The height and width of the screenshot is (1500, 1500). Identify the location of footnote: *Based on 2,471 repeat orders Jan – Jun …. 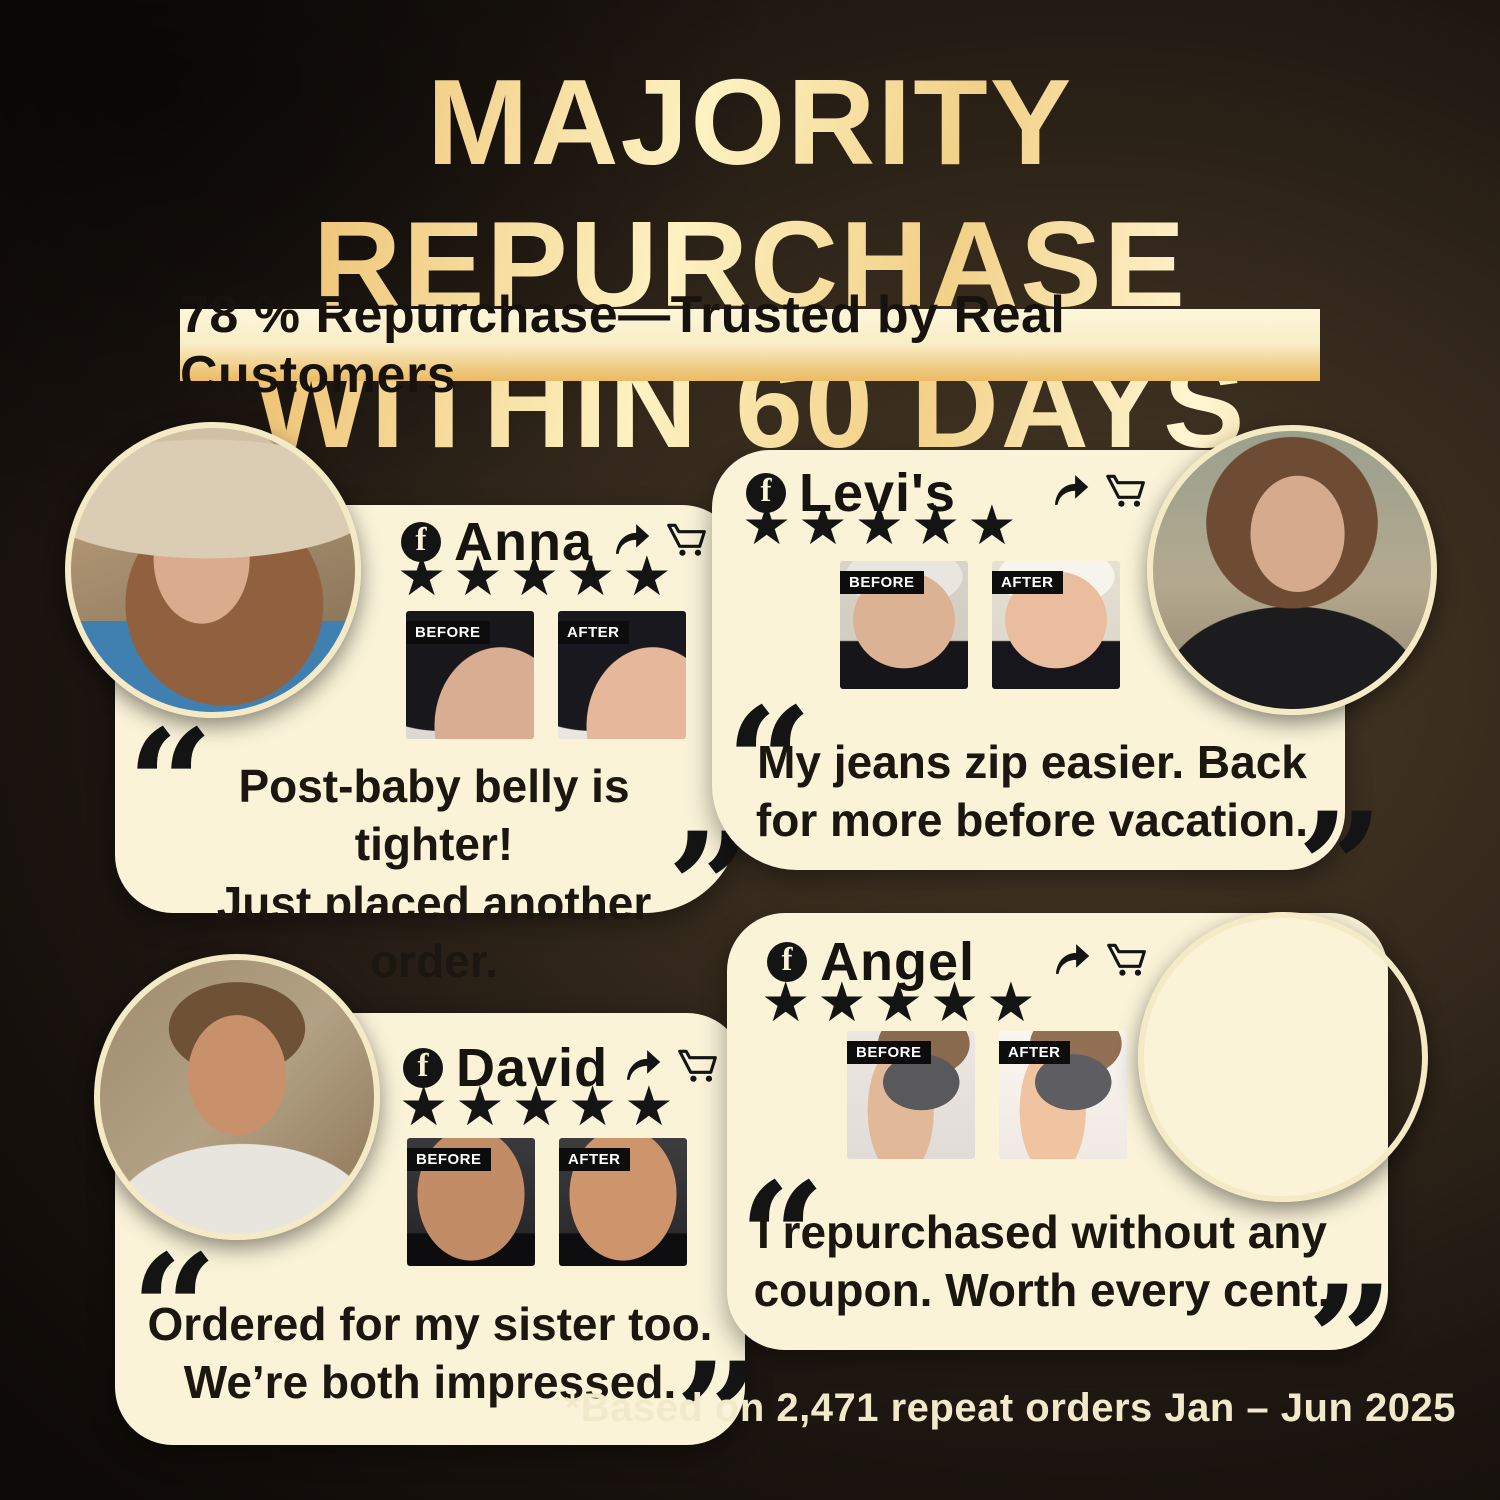
(1010, 1408).